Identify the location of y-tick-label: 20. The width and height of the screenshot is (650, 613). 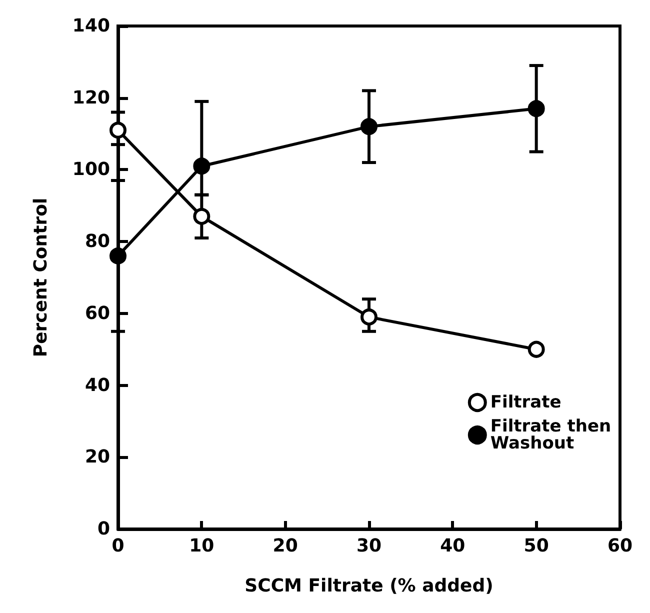
(97, 457).